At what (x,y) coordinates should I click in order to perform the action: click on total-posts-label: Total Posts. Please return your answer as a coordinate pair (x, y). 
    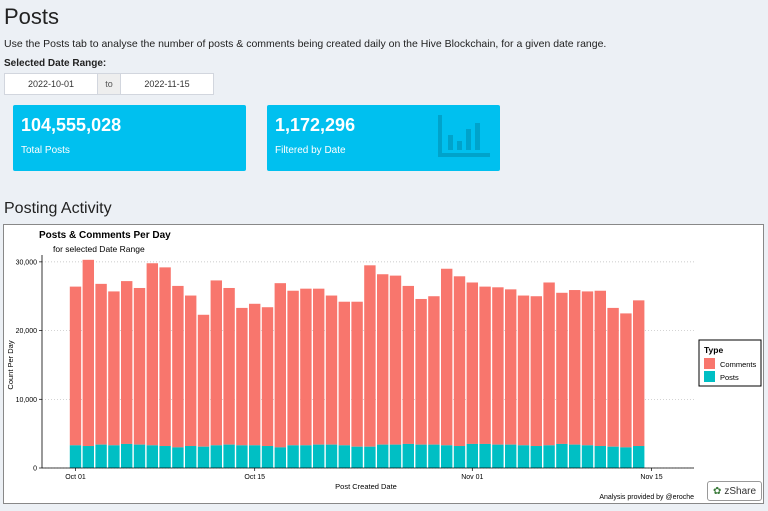
    Looking at the image, I should click on (45, 150).